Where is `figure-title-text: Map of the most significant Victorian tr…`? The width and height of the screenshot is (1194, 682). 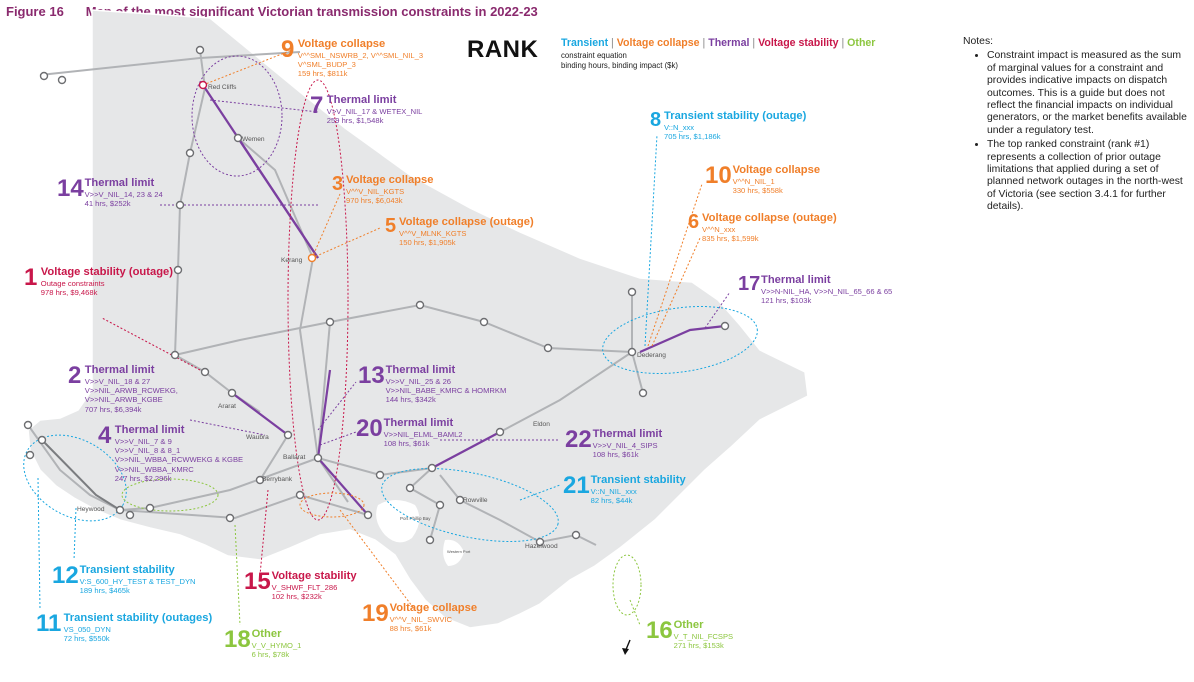
figure-title-text: Map of the most significant Victorian tr… is located at coordinates (311, 11).